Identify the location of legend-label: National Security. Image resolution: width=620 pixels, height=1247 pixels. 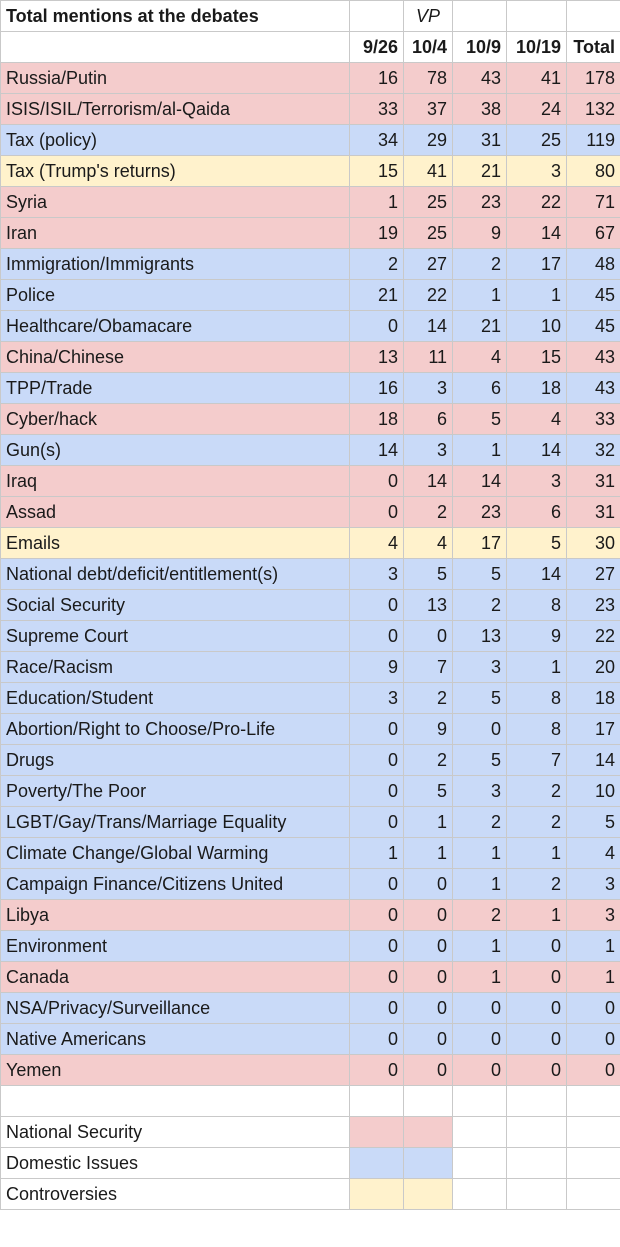
(175, 1132).